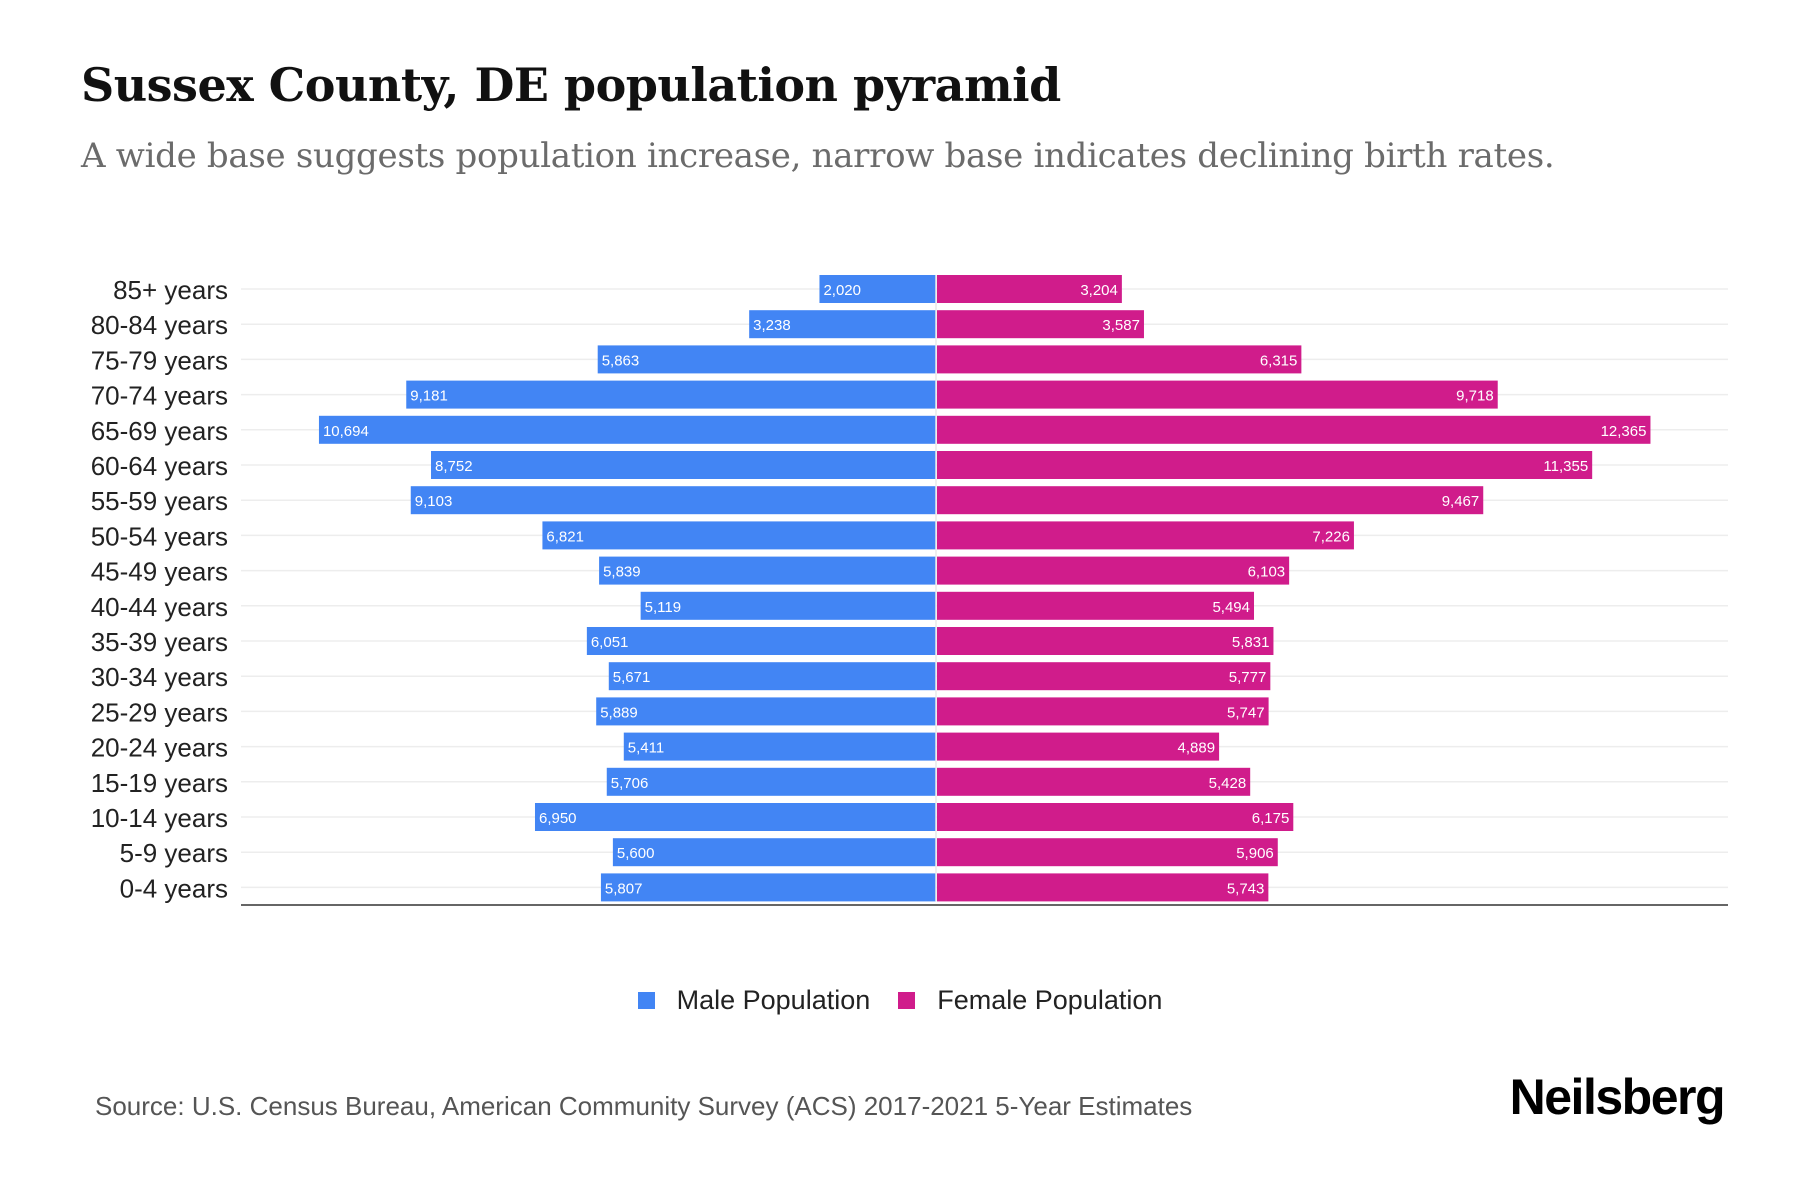  I want to click on male-data-label: 5,863, so click(621, 360).